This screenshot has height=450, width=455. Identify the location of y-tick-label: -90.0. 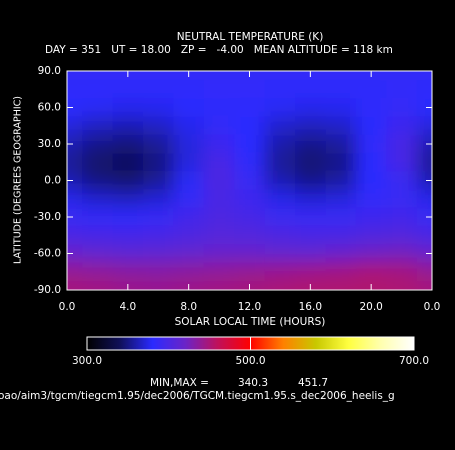
(47, 290).